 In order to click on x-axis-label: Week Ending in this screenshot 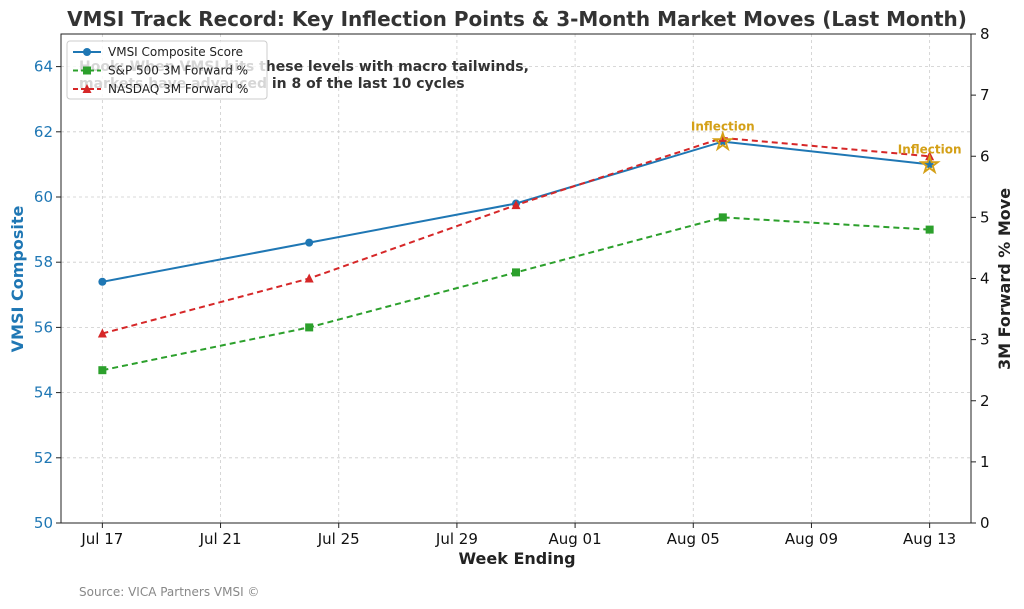, I will do `click(516, 558)`.